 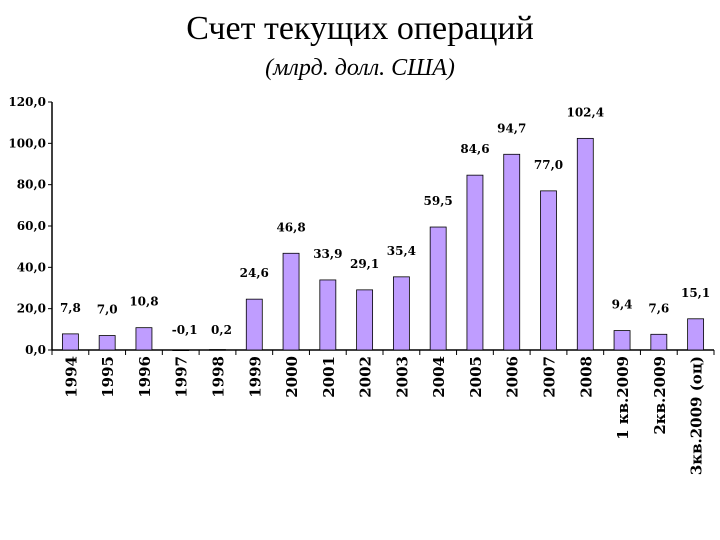 What do you see at coordinates (31, 226) in the screenshot?
I see `y-tick-label: 60,0` at bounding box center [31, 226].